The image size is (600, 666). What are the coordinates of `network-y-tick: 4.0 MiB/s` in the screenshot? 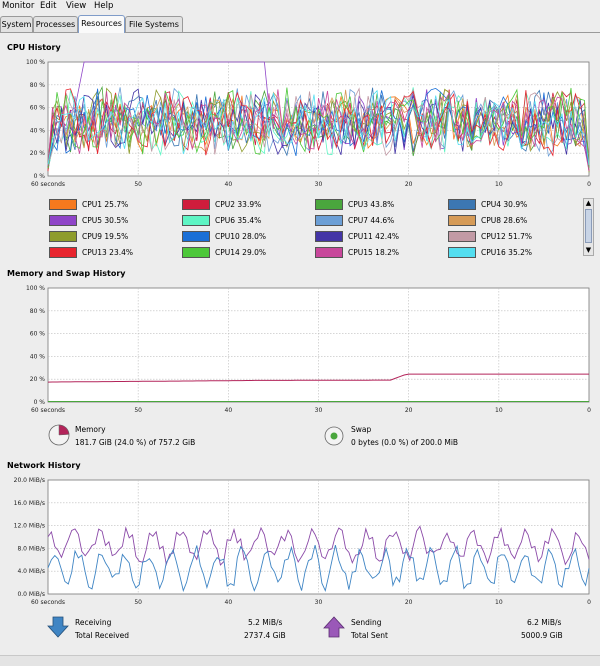 It's located at (31, 571).